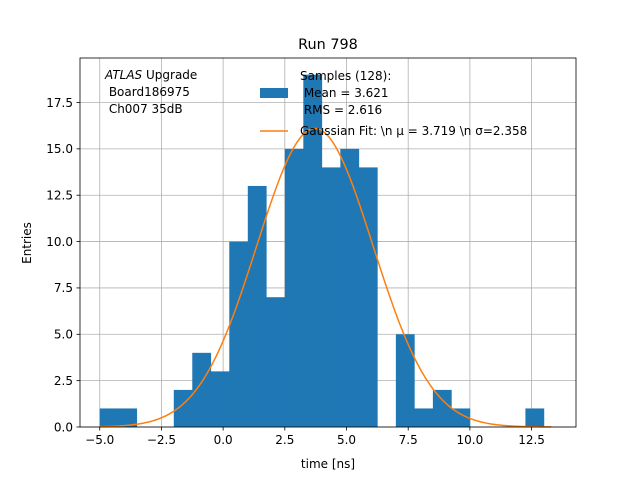 The image size is (640, 480). I want to click on y-tick-label: 15.0, so click(59, 149).